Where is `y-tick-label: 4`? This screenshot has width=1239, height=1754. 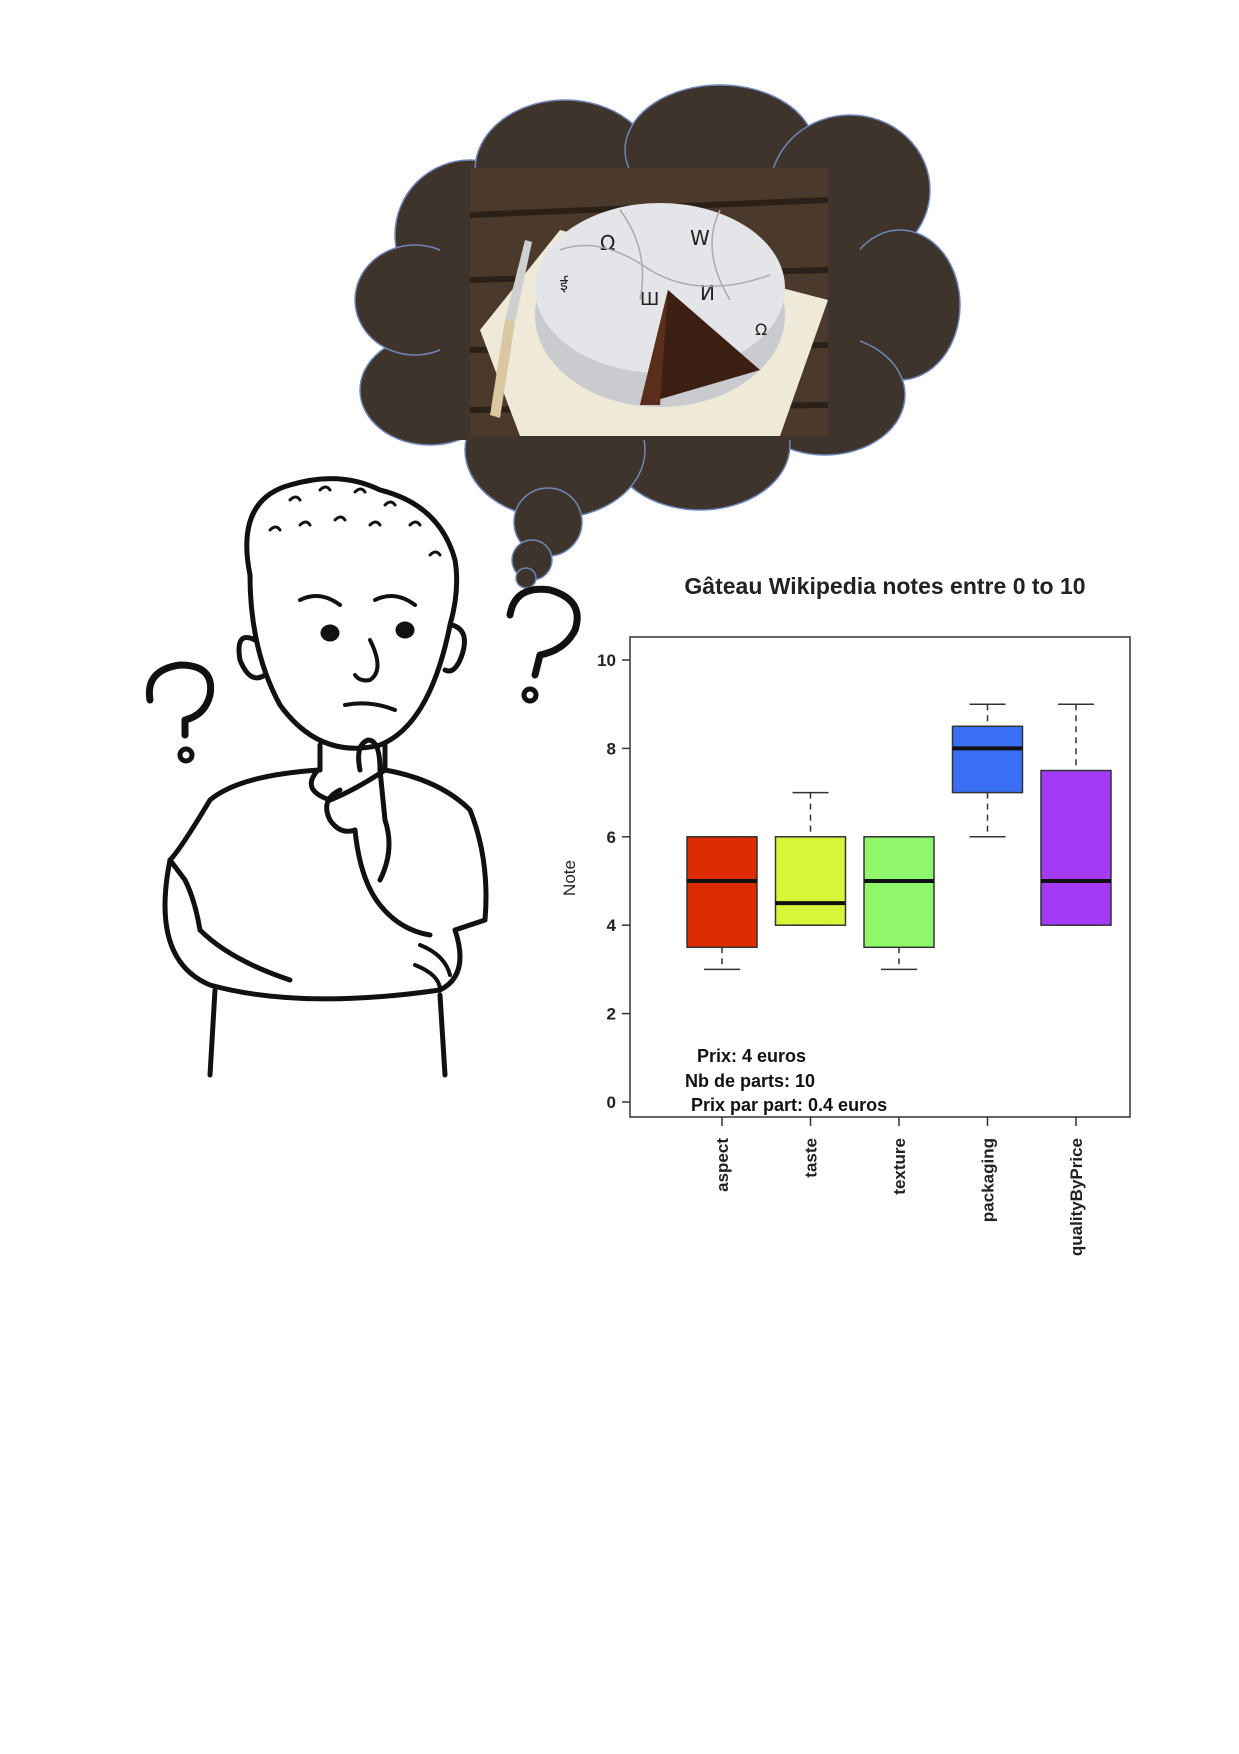
y-tick-label: 4 is located at coordinates (612, 925).